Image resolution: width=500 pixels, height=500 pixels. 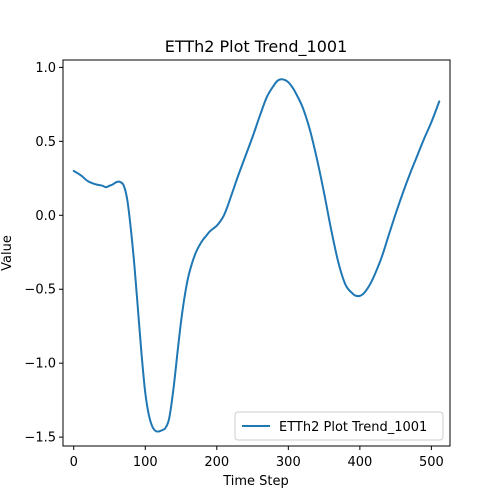 I want to click on x-tick-label: 200, so click(x=216, y=462).